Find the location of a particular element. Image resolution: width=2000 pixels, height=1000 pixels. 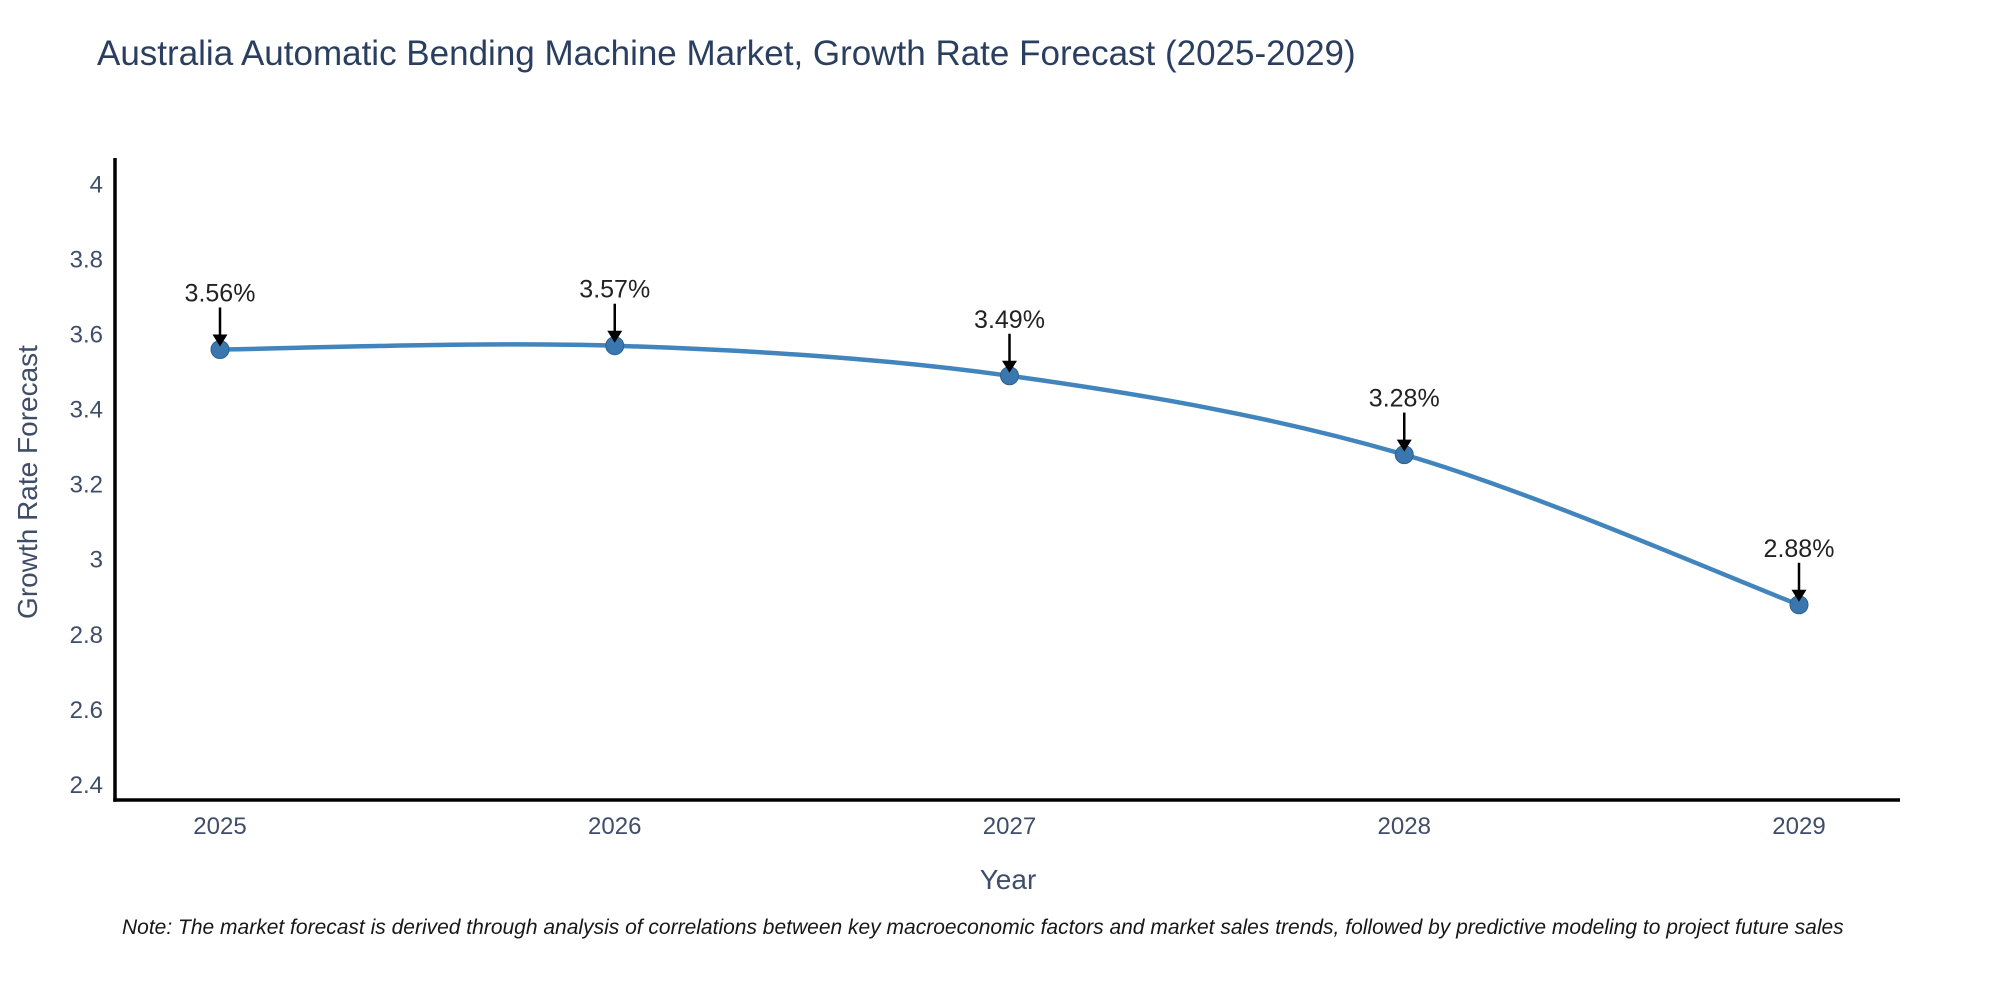

y-tick-label: 2.8 is located at coordinates (86, 635).